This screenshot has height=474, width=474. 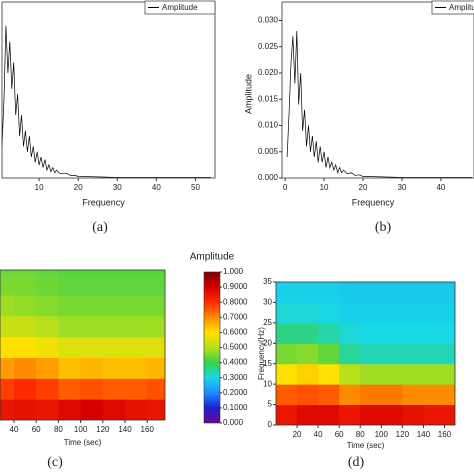 What do you see at coordinates (55, 462) in the screenshot?
I see `caption: (c)` at bounding box center [55, 462].